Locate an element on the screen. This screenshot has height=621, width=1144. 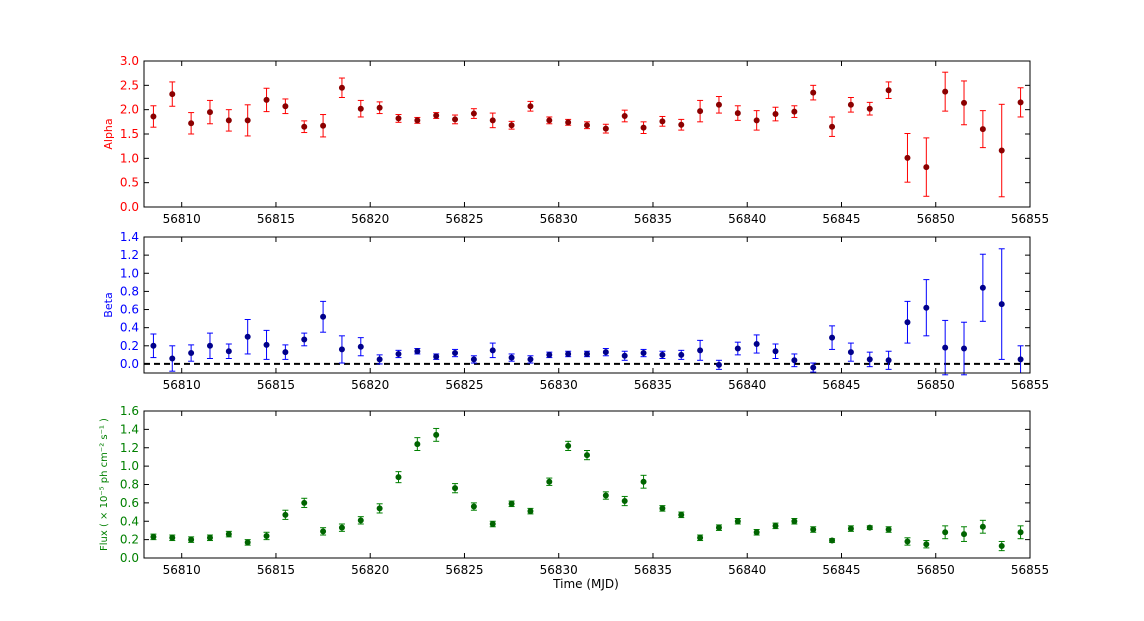
y-tick-label: 1.2 is located at coordinates (129, 255).